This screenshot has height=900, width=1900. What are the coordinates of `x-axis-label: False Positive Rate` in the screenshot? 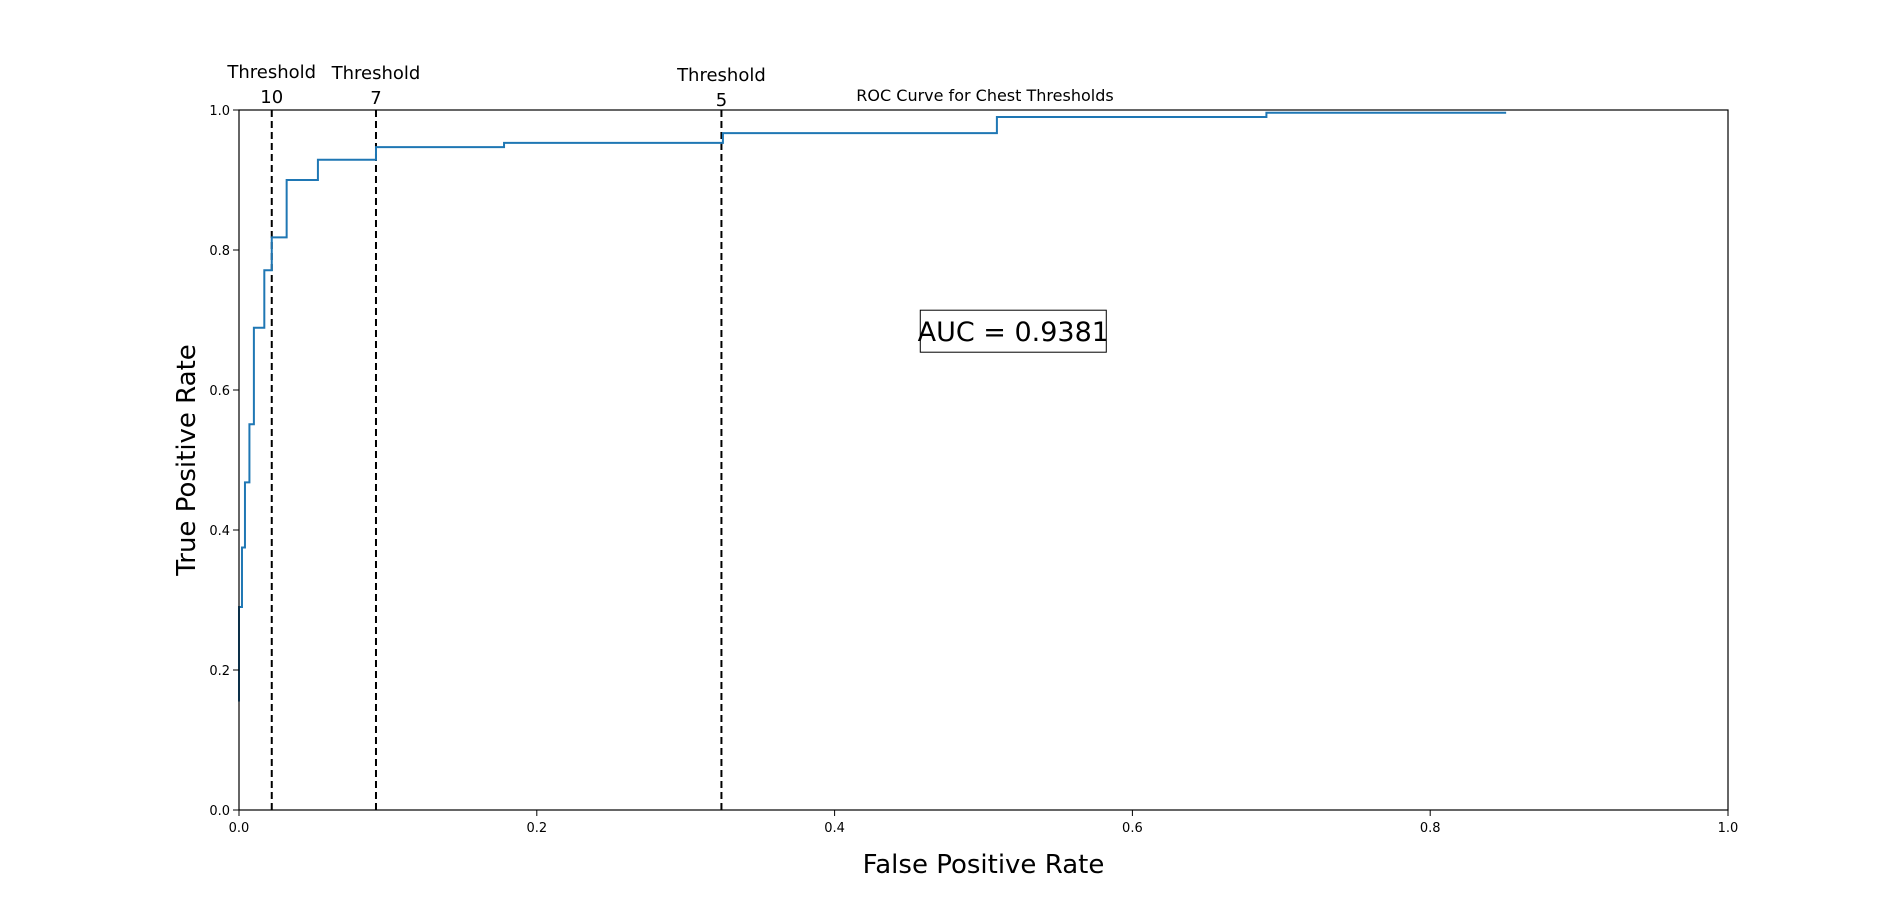 It's located at (984, 865).